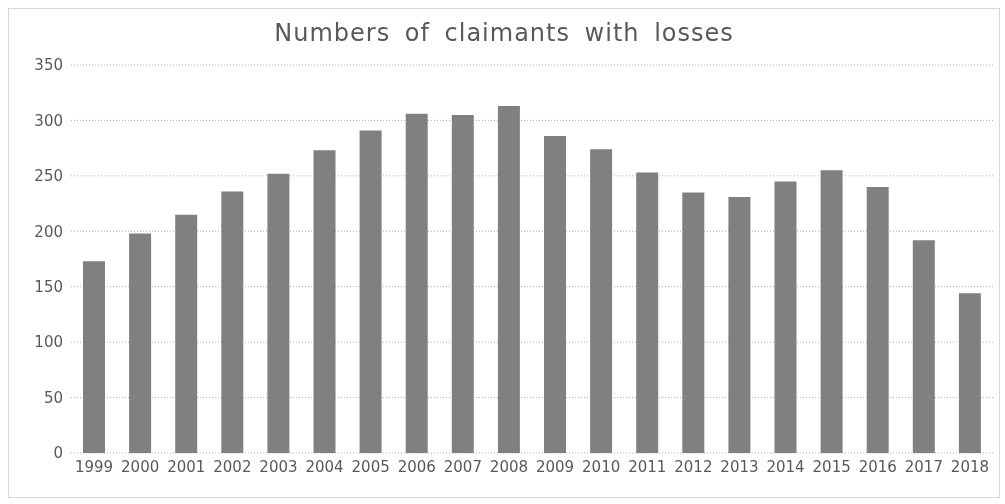 This screenshot has width=1005, height=504. Describe the element at coordinates (58, 453) in the screenshot. I see `y-tick-label: 0` at that location.